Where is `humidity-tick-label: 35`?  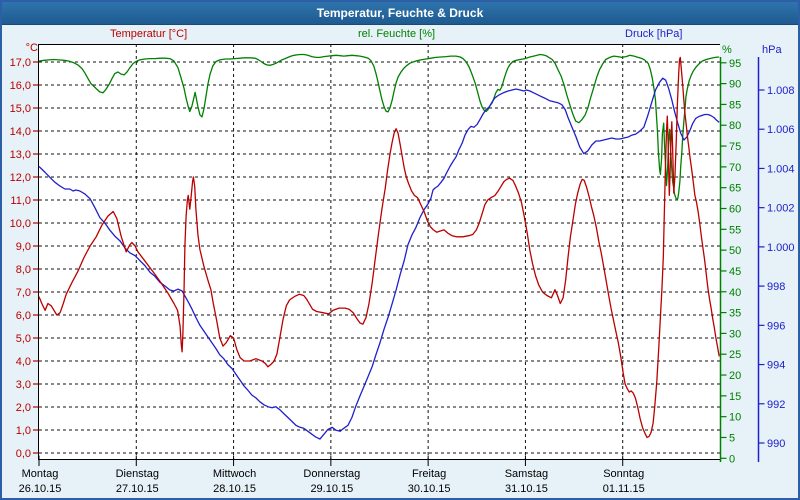
humidity-tick-label: 35 is located at coordinates (735, 314).